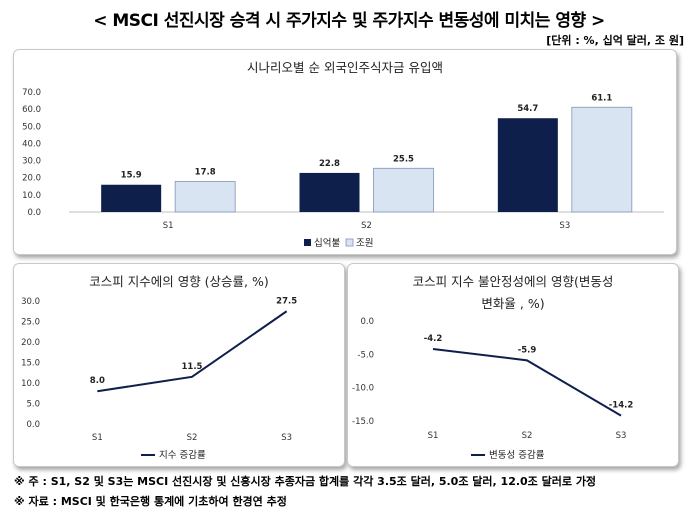 The width and height of the screenshot is (698, 518). Describe the element at coordinates (403, 159) in the screenshot. I see `data-label: 25.5` at that location.